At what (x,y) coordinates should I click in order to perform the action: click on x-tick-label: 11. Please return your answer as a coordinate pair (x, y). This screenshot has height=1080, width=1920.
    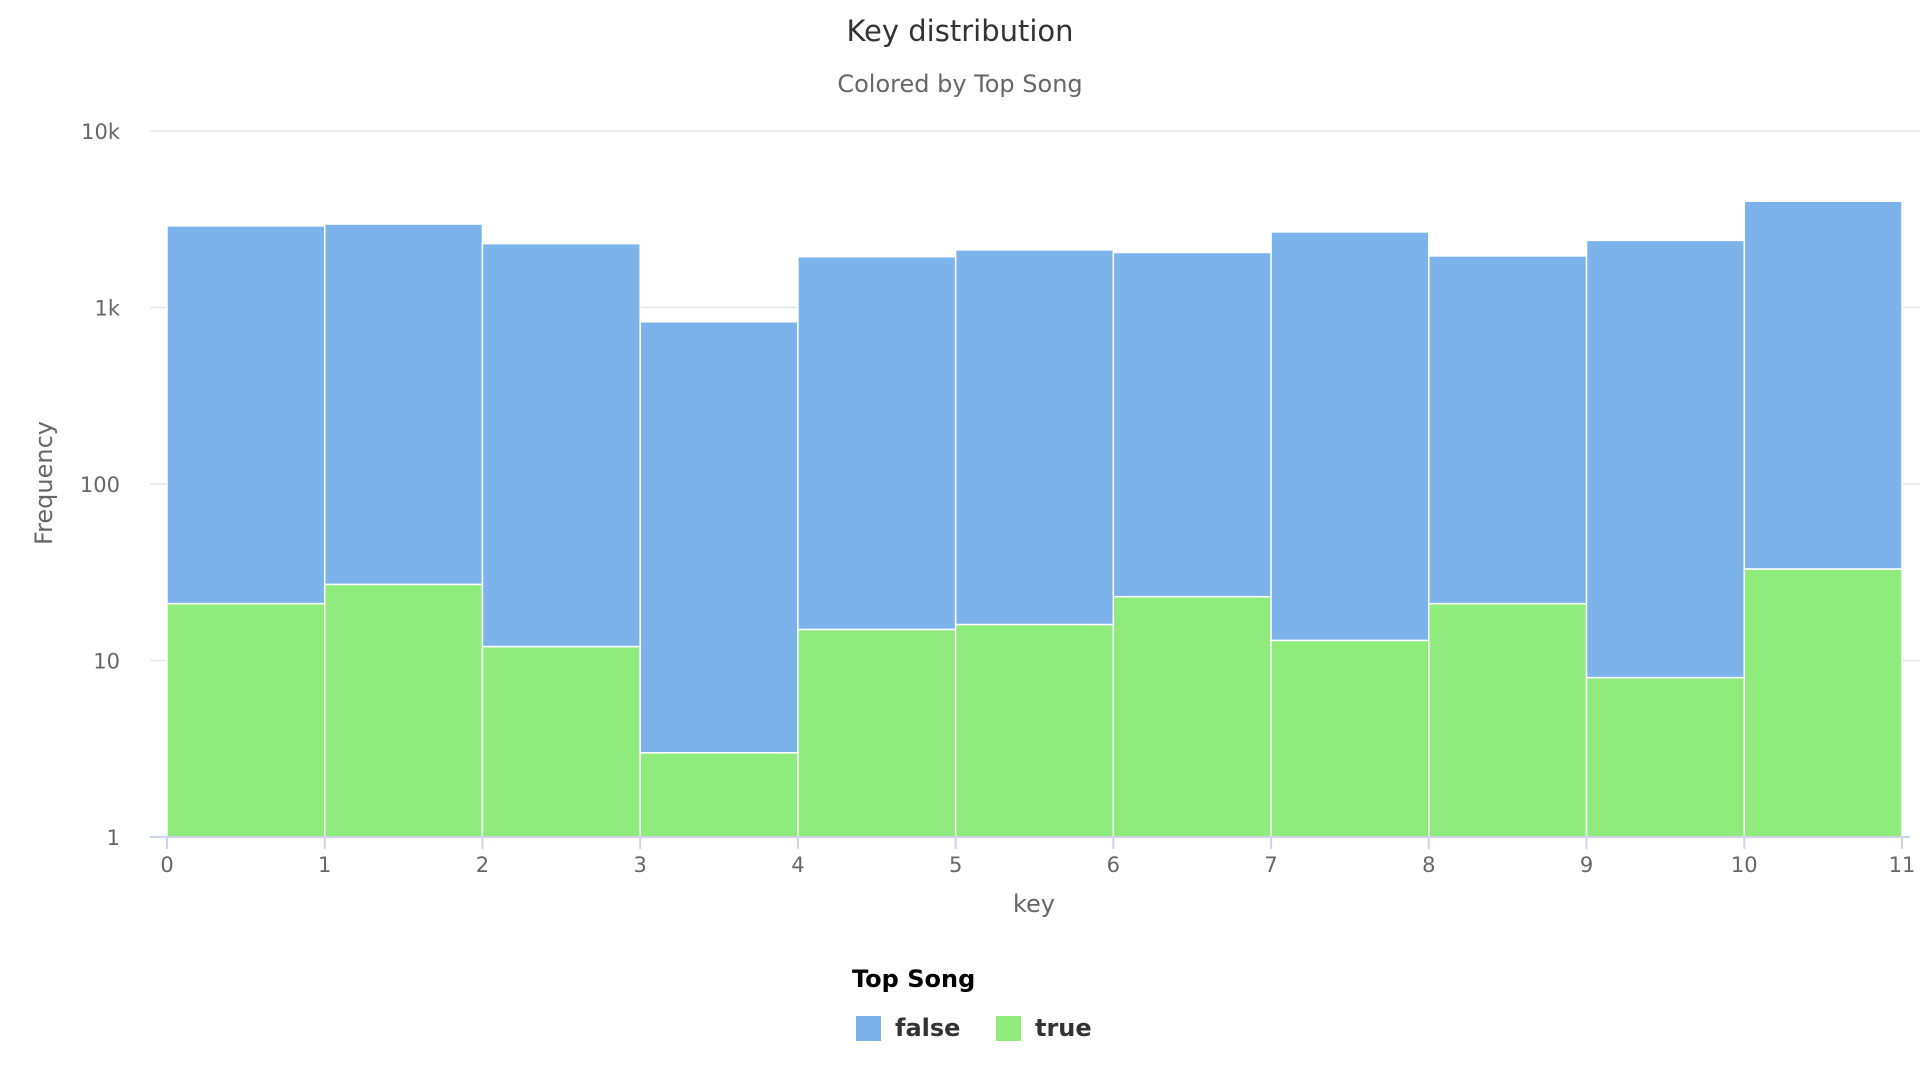
    Looking at the image, I should click on (1902, 865).